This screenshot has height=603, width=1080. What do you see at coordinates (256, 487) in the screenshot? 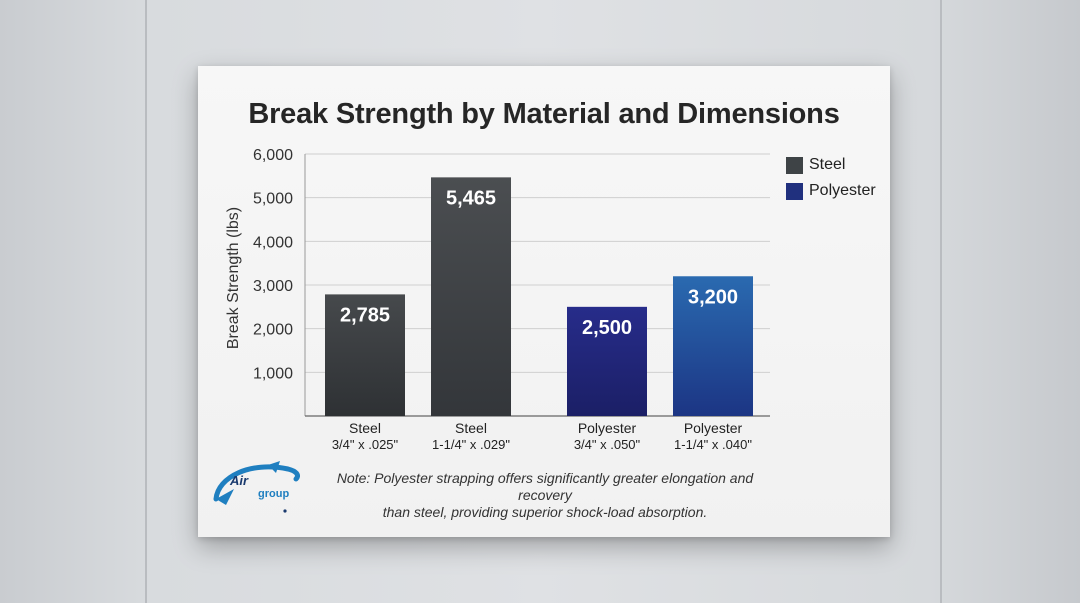
I see `air-group-logo: Air group` at bounding box center [256, 487].